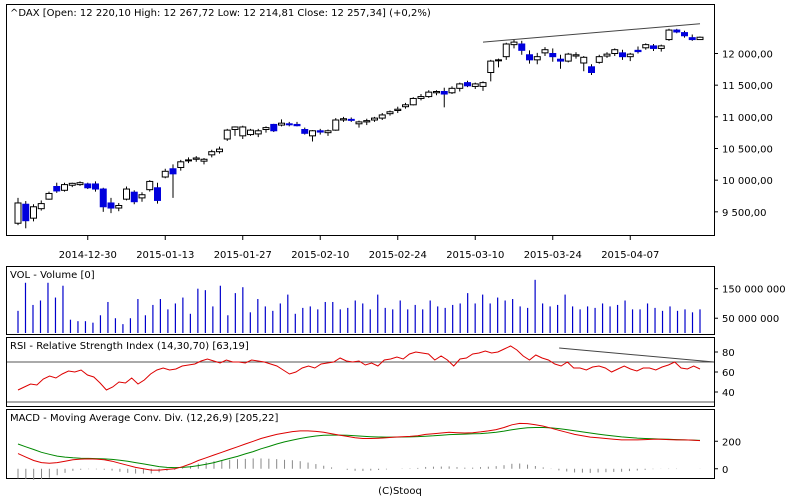 The width and height of the screenshot is (800, 500). Describe the element at coordinates (591, 33) in the screenshot. I see `price-trendline` at that location.